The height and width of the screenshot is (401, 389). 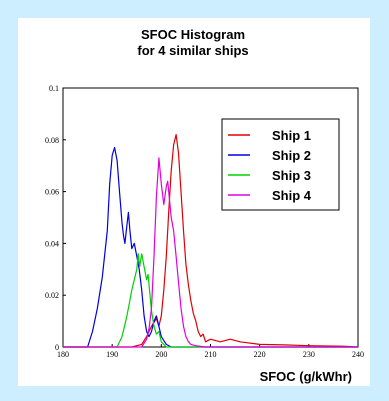 I want to click on y-tick-label: 0.02, so click(x=52, y=295).